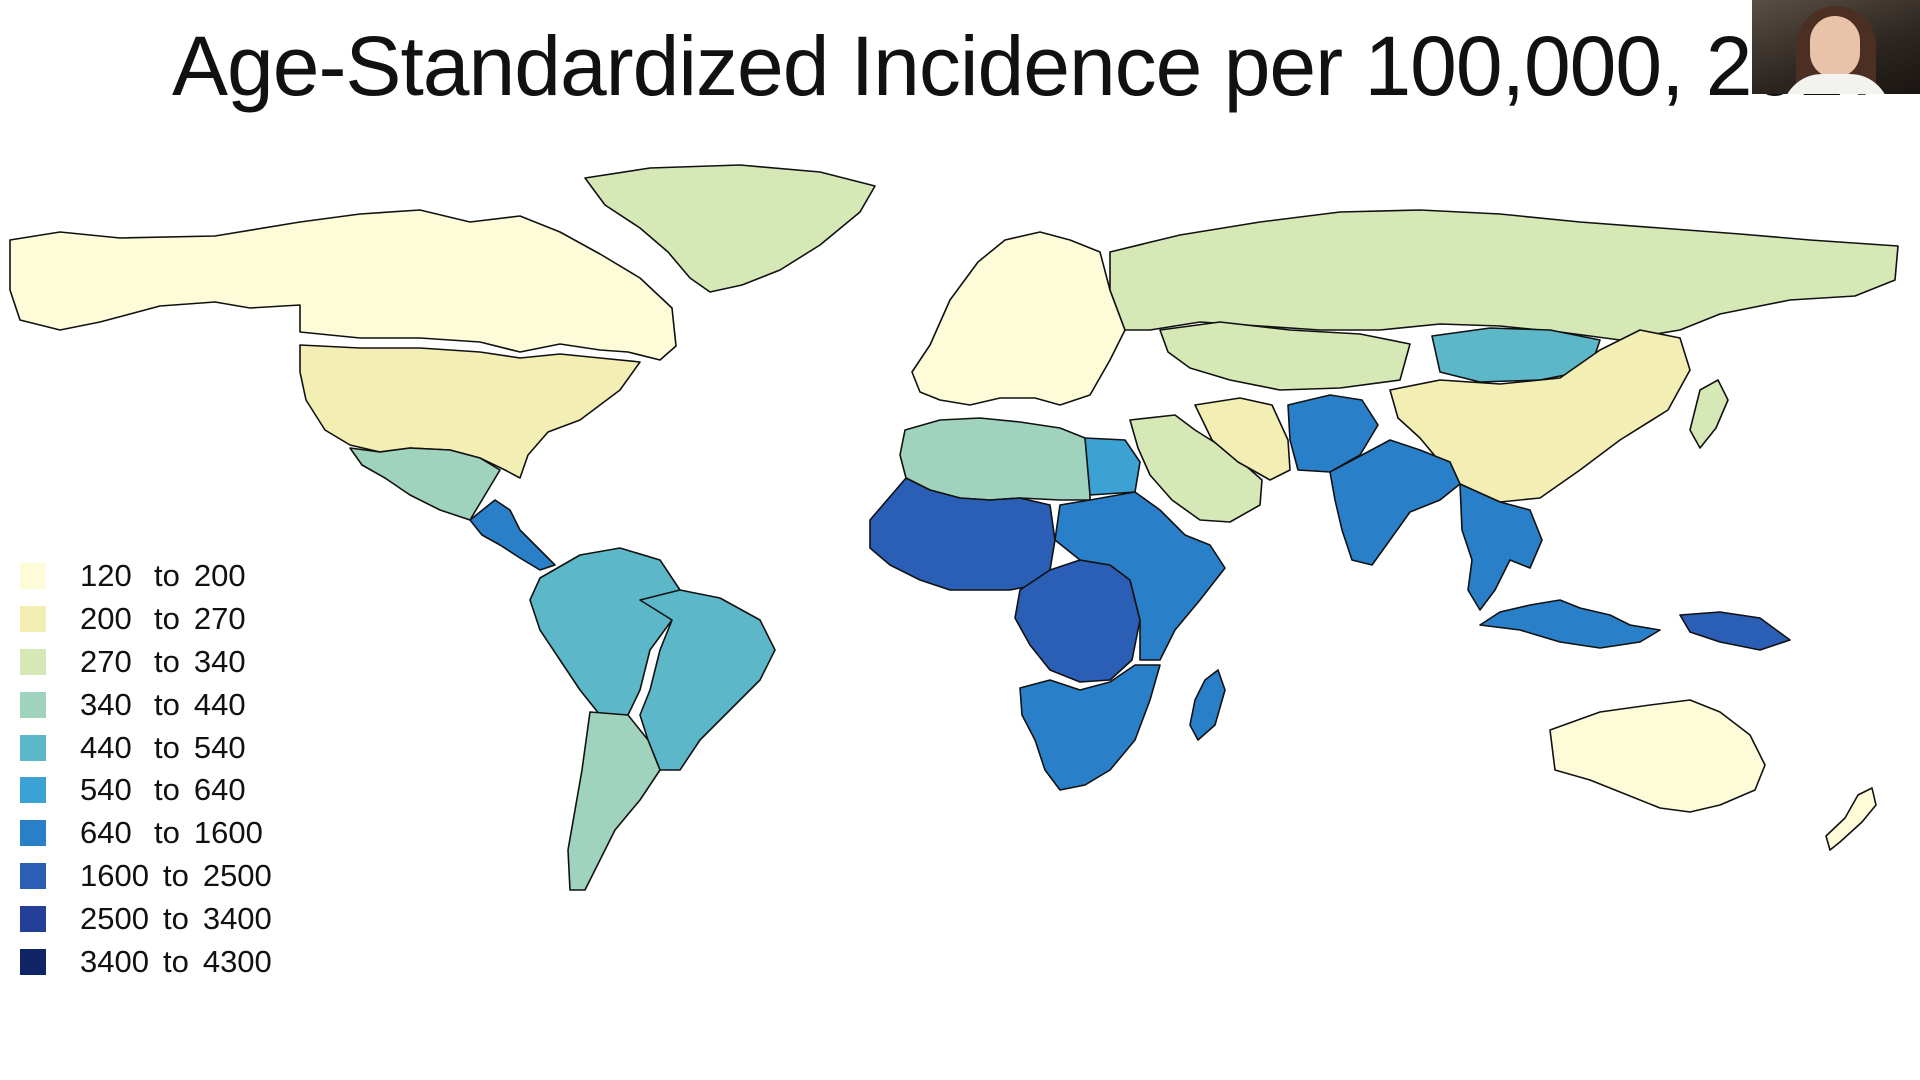  Describe the element at coordinates (219, 747) in the screenshot. I see `legend-range-high: 540` at that location.